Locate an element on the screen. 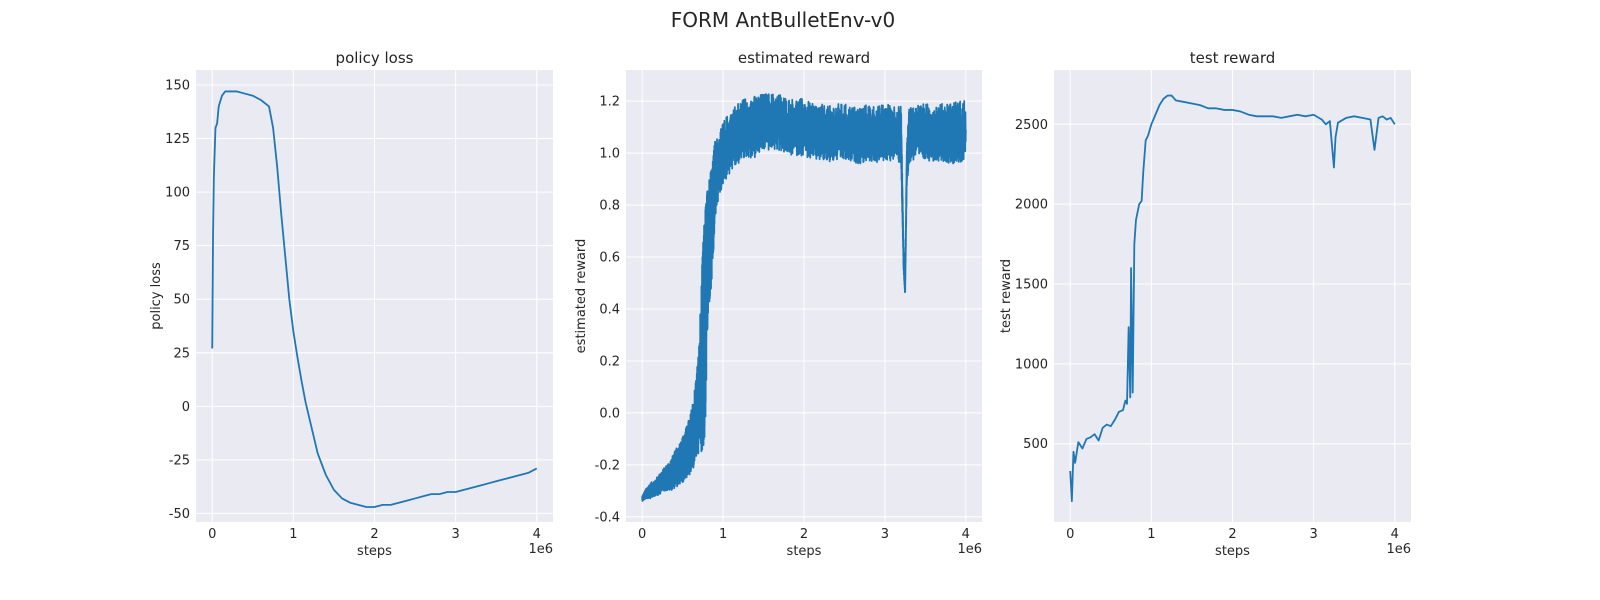 The width and height of the screenshot is (1600, 600). panel-title: estimated reward is located at coordinates (804, 58).